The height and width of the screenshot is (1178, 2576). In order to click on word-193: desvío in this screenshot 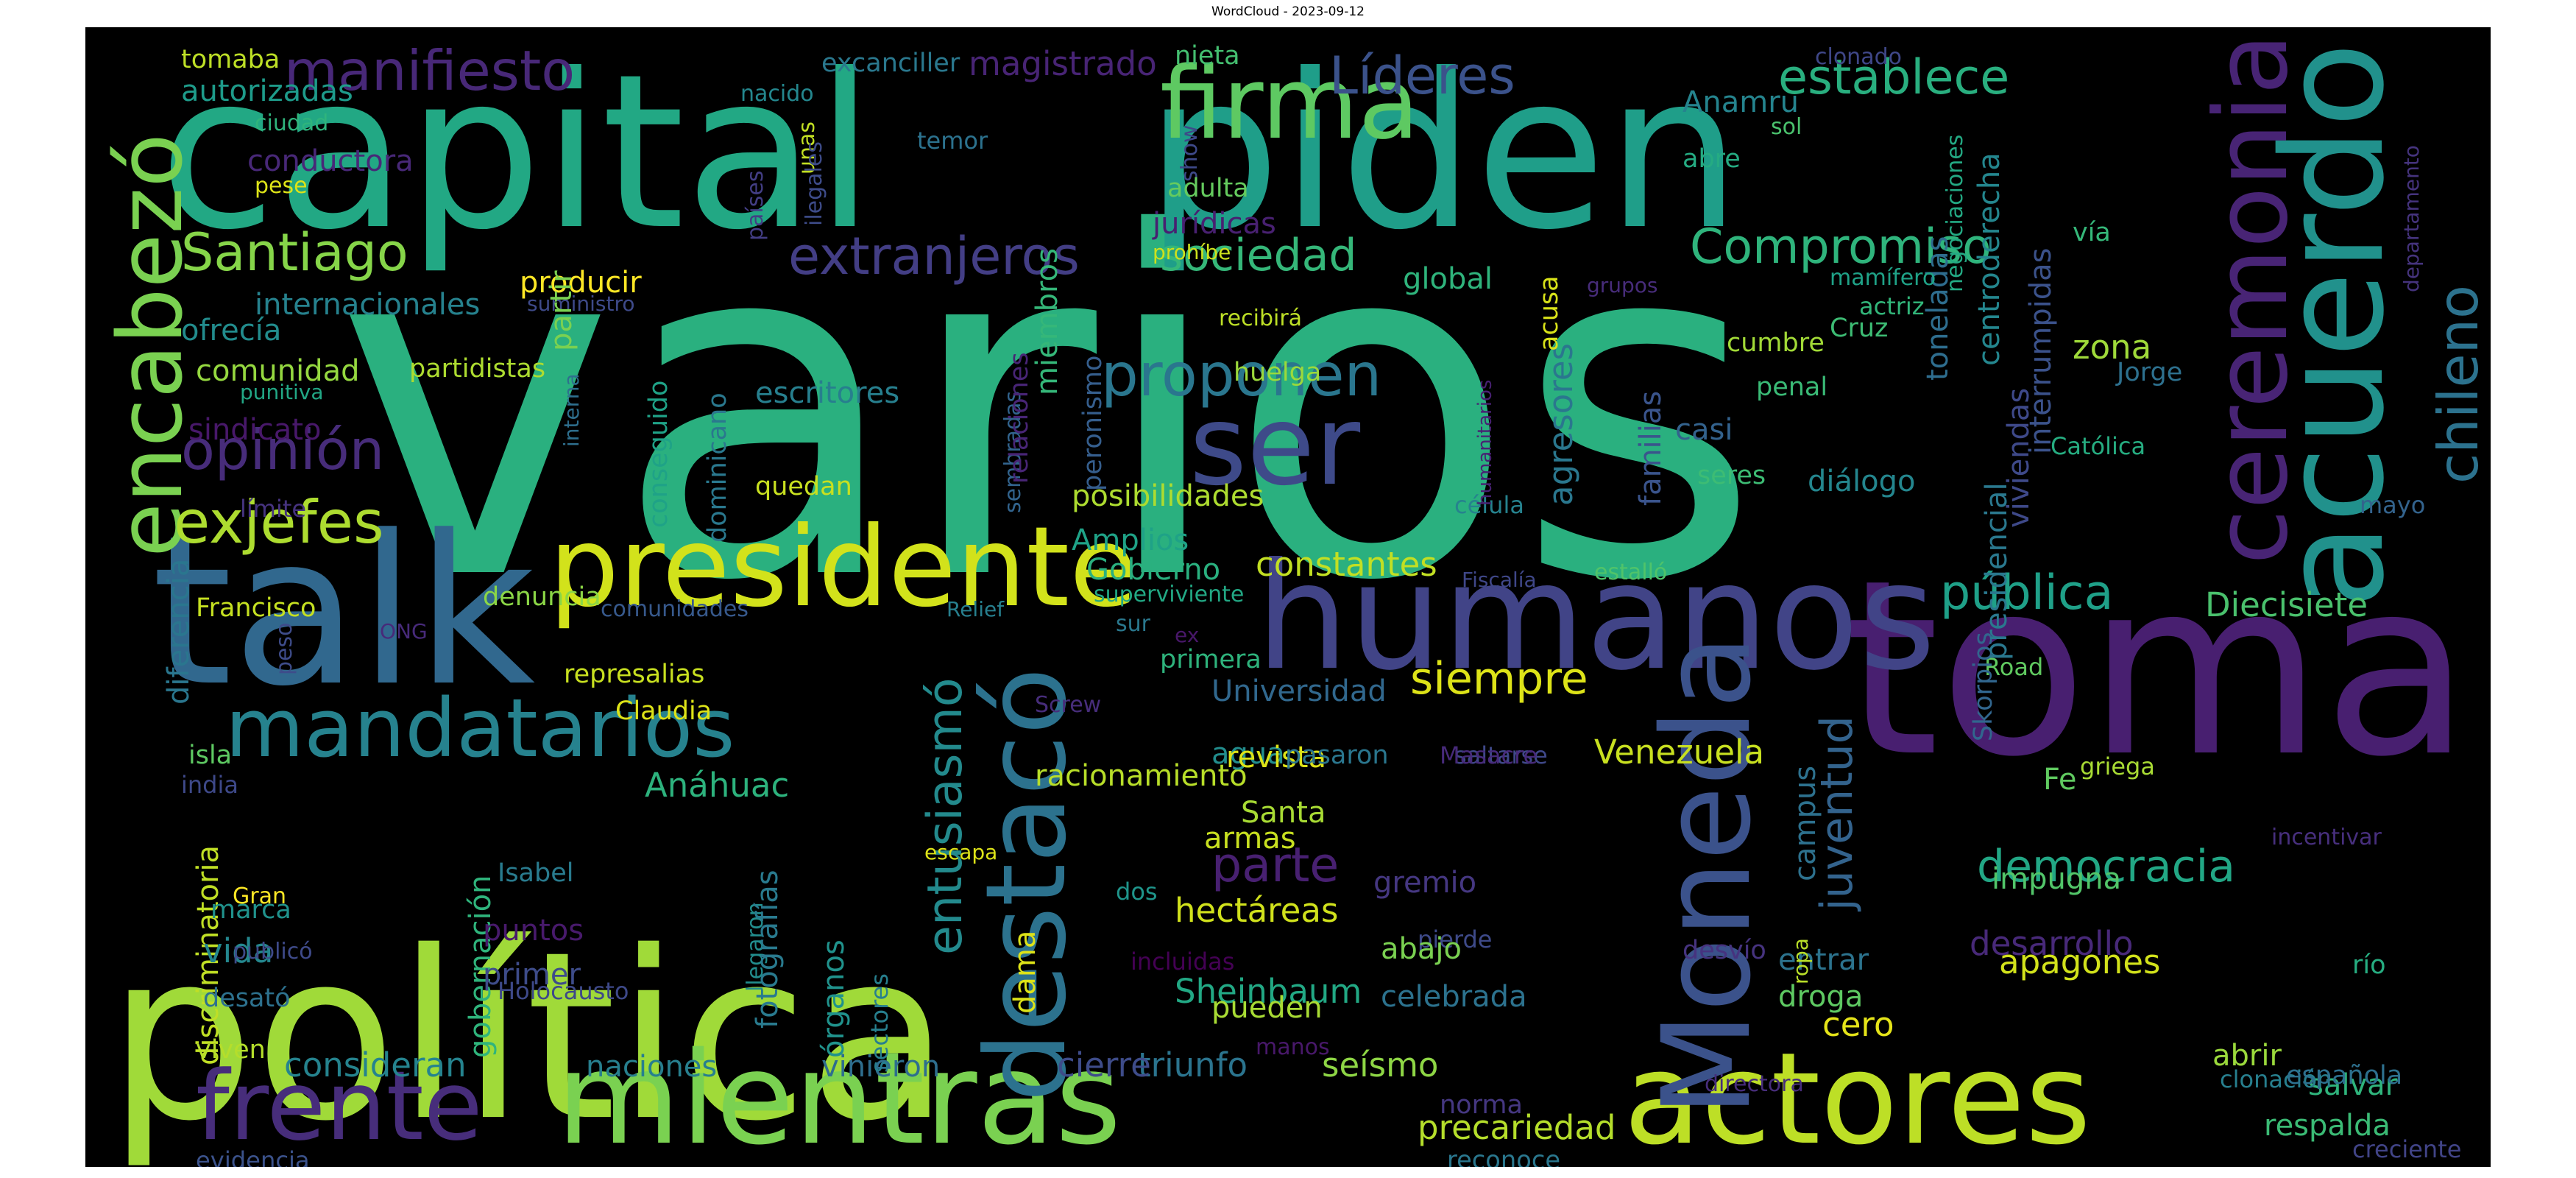, I will do `click(1724, 950)`.